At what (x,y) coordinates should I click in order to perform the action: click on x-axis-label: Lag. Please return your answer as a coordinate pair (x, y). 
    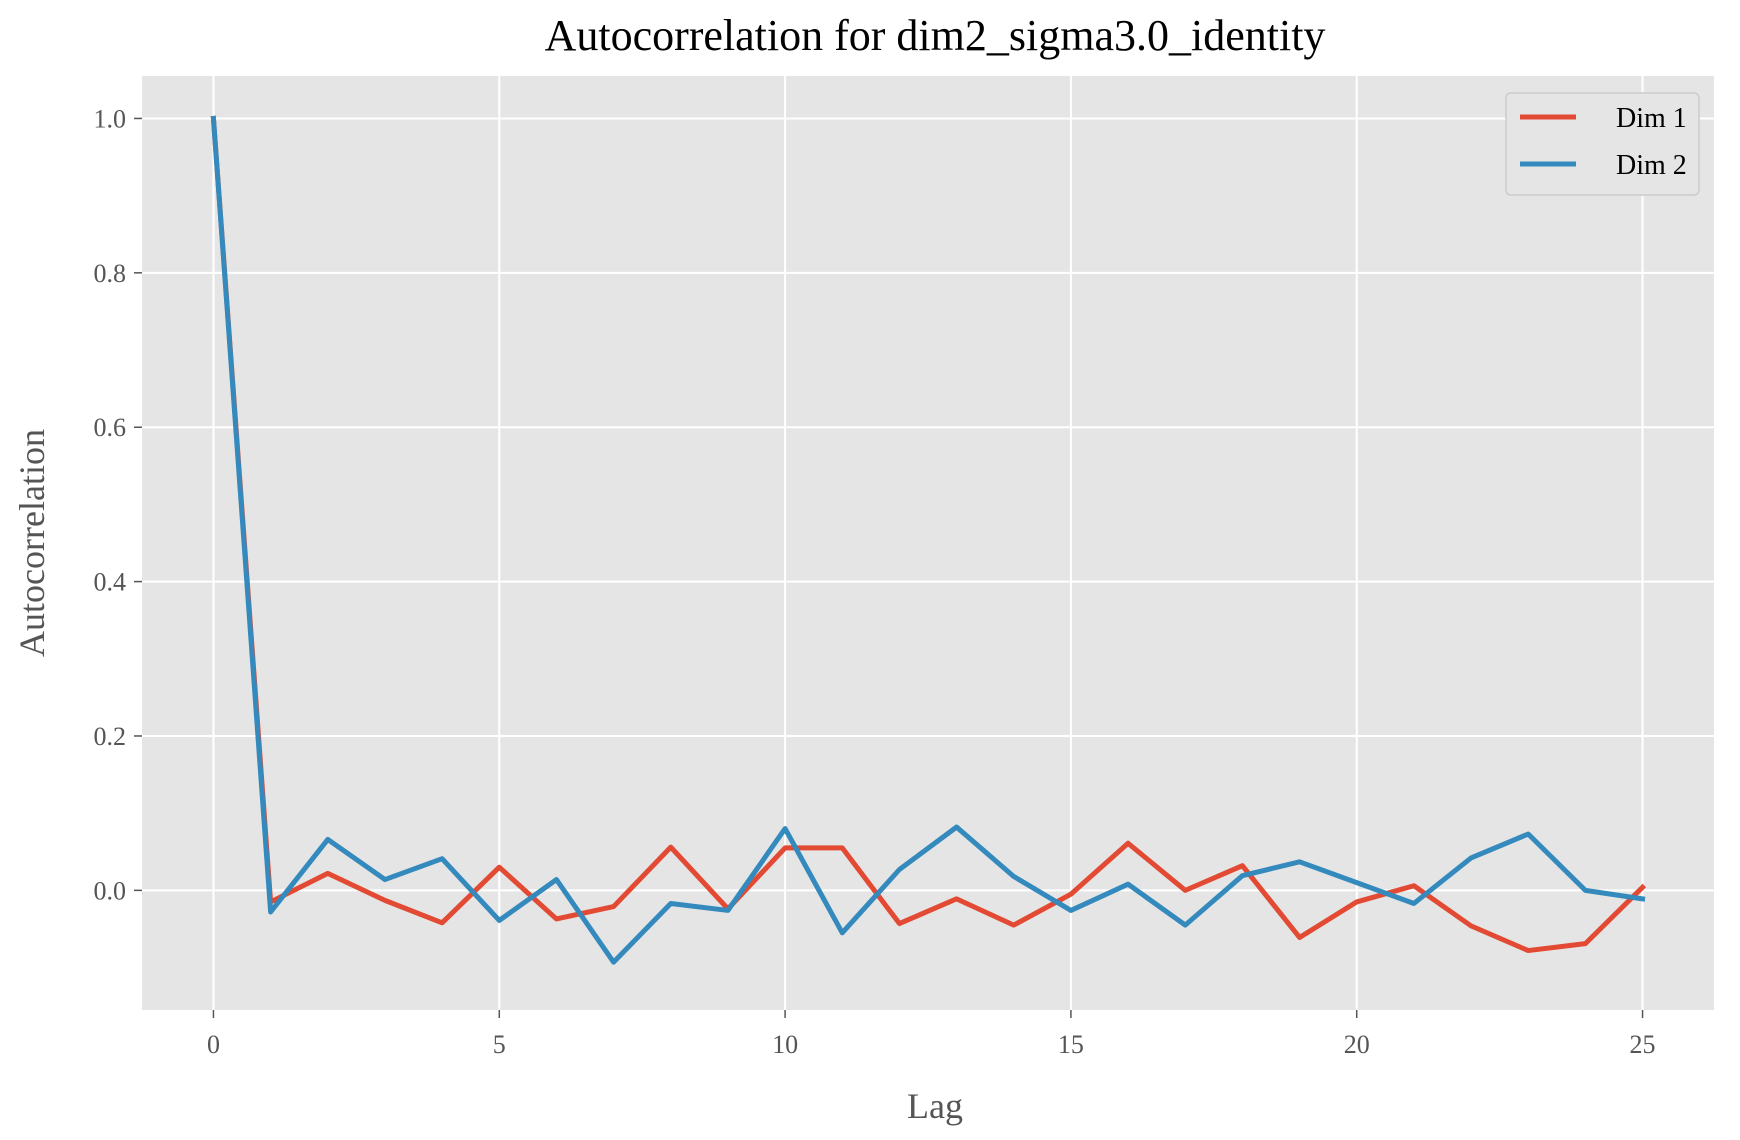
    Looking at the image, I should click on (935, 1106).